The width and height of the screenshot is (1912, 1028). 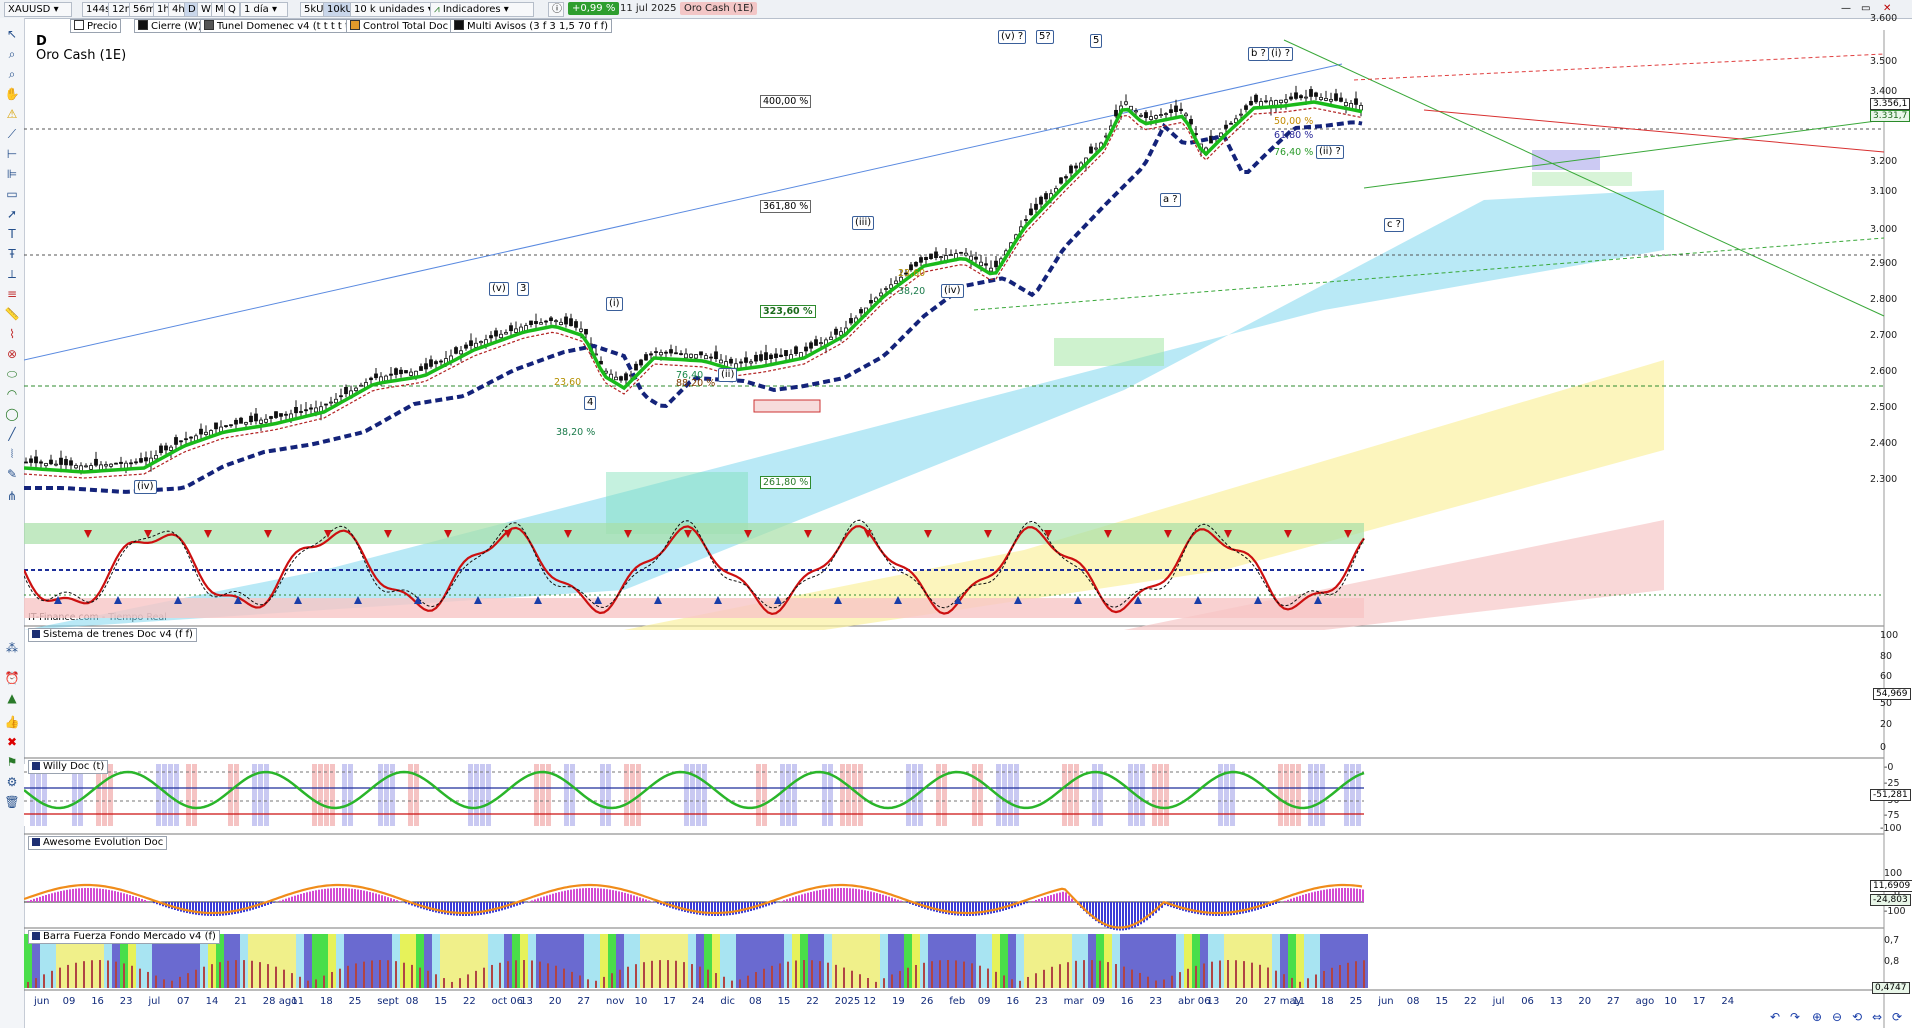 What do you see at coordinates (12, 742) in the screenshot?
I see `delete-icon: ✖` at bounding box center [12, 742].